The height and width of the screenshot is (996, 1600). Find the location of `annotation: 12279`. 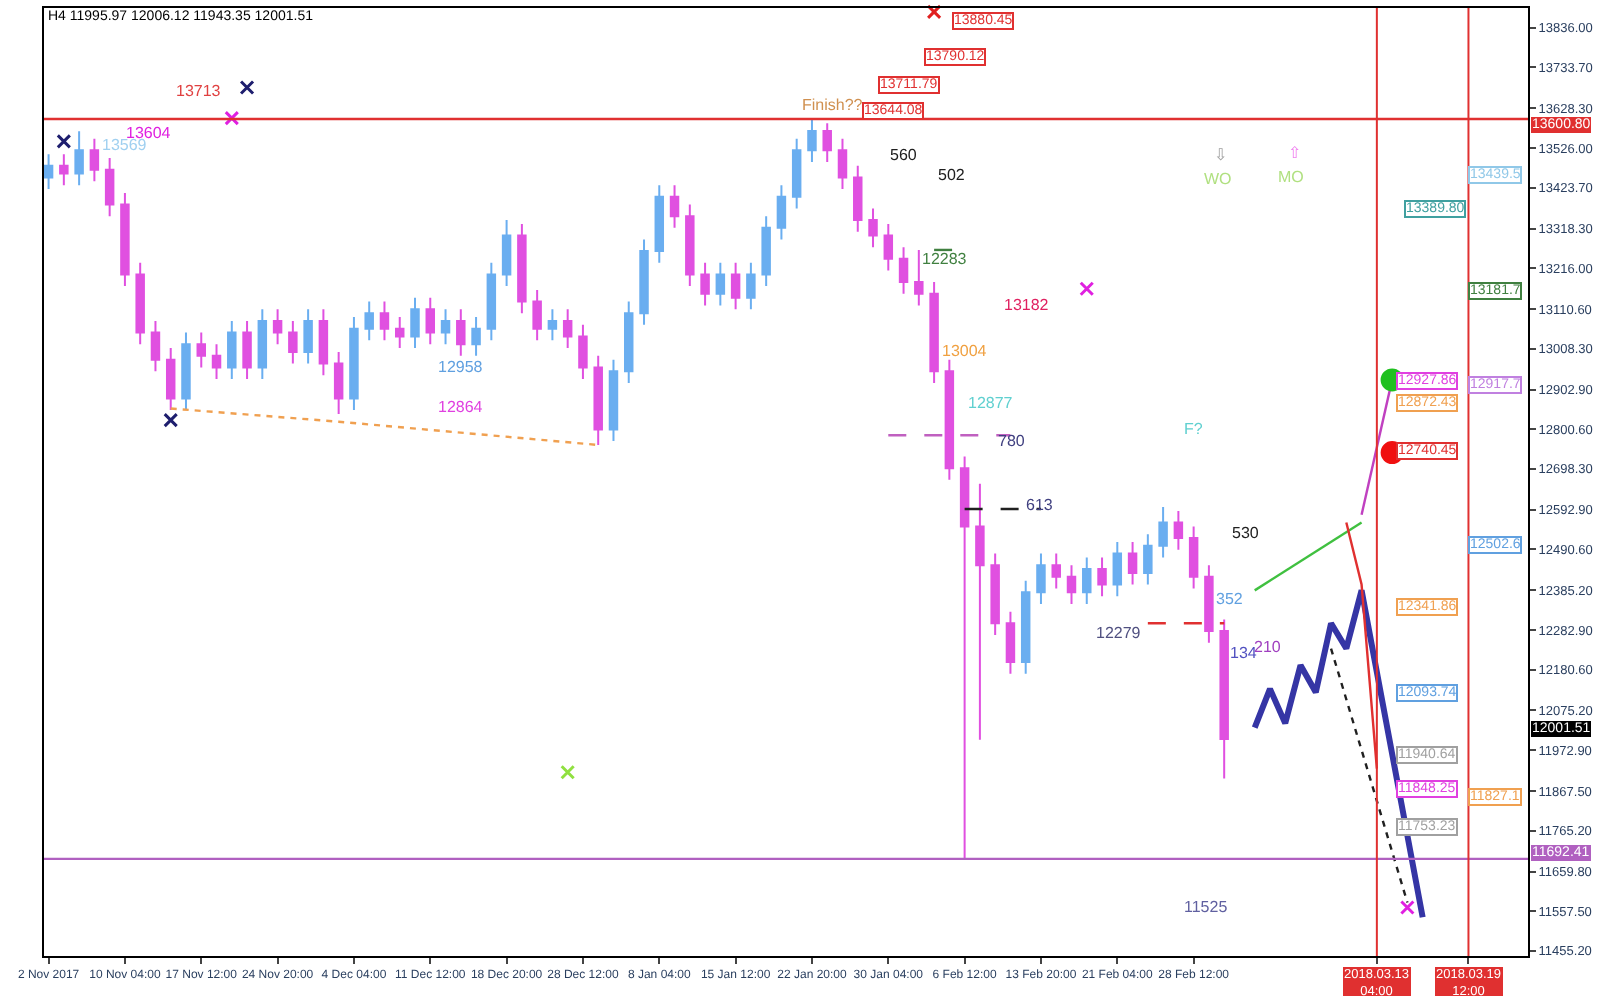

annotation: 12279 is located at coordinates (1119, 633).